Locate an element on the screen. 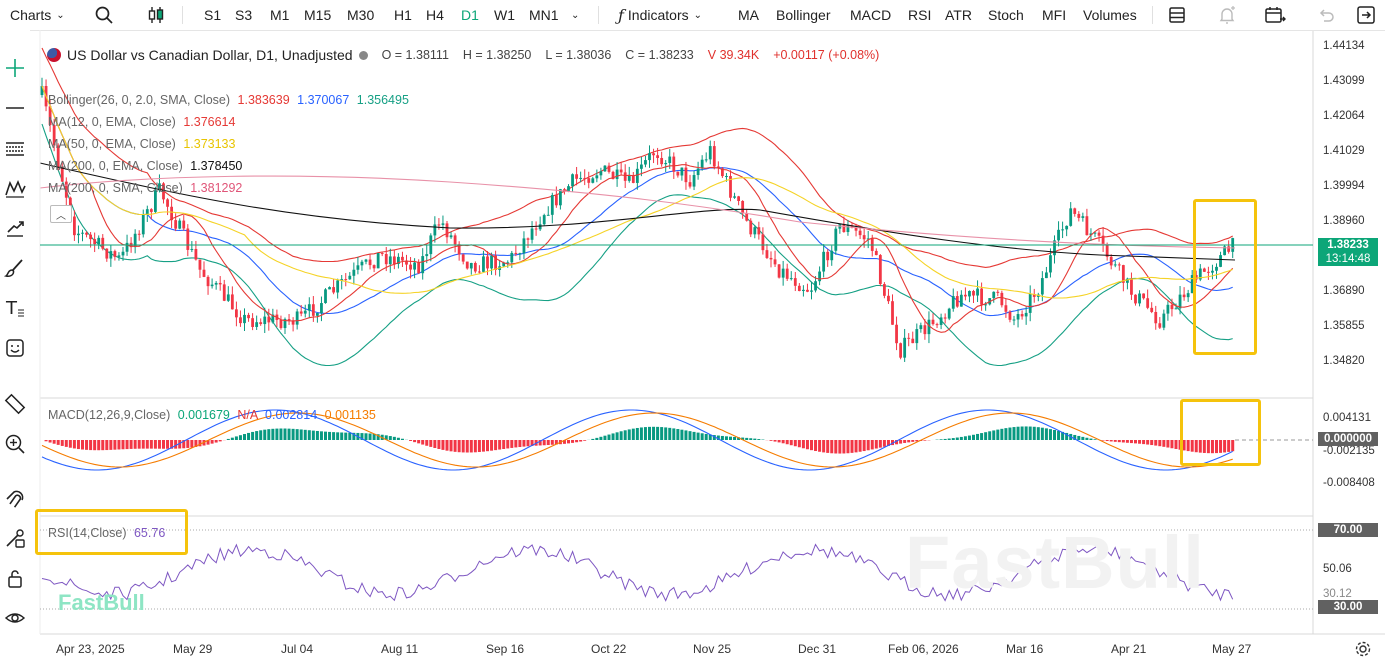 The image size is (1385, 665). quick-indicator-mfi: MFI is located at coordinates (1054, 15).